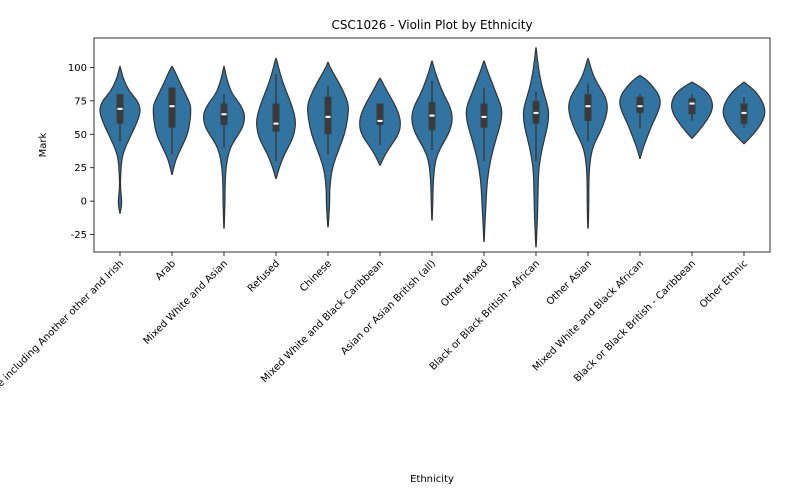 This screenshot has height=500, width=800. Describe the element at coordinates (43, 144) in the screenshot. I see `y-axis-label: Mark` at that location.